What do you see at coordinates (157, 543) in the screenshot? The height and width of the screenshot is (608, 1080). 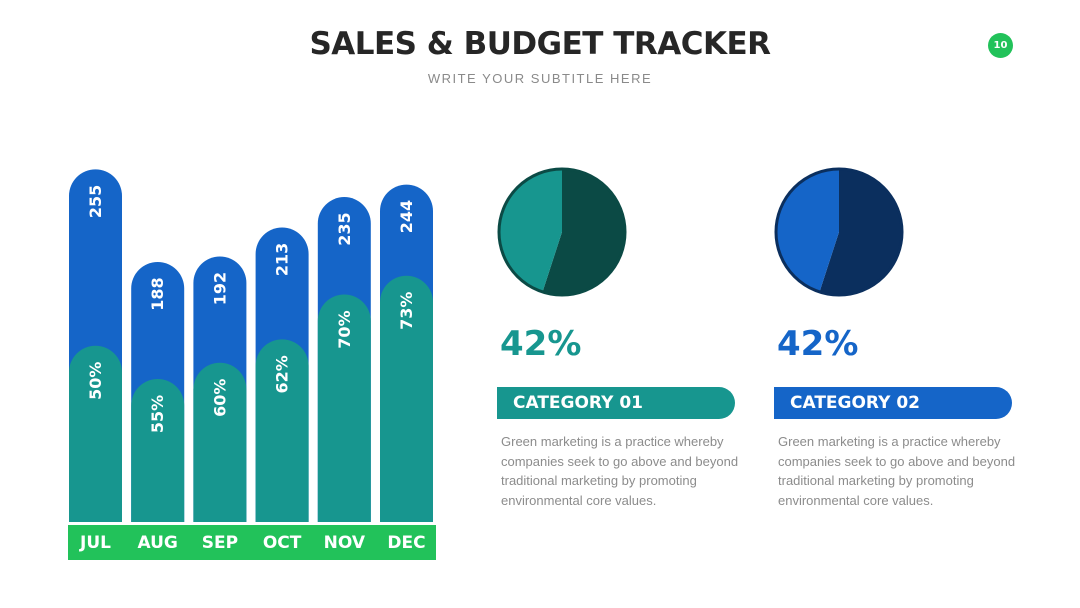 I see `month-tick-label: AUG` at bounding box center [157, 543].